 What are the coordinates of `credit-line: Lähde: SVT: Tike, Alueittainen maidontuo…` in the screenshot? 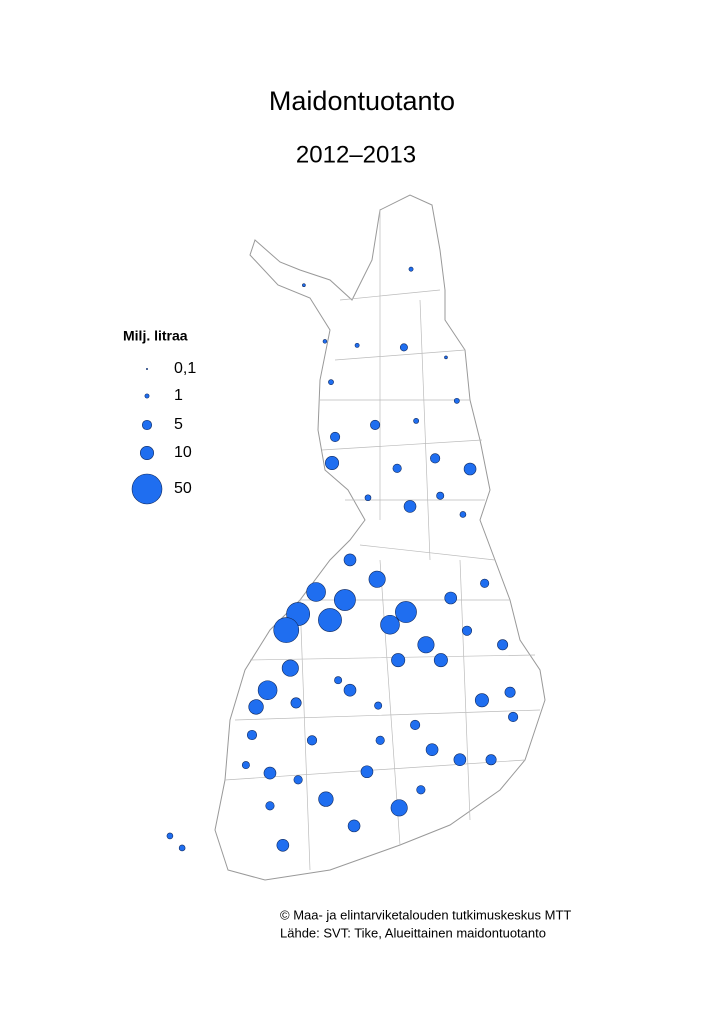 It's located at (413, 932).